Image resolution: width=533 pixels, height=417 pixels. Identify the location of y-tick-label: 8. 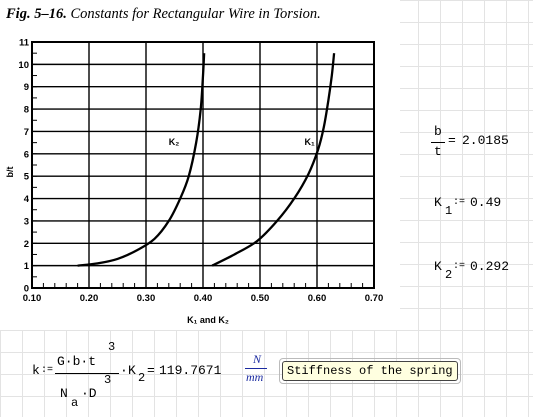
(26, 110).